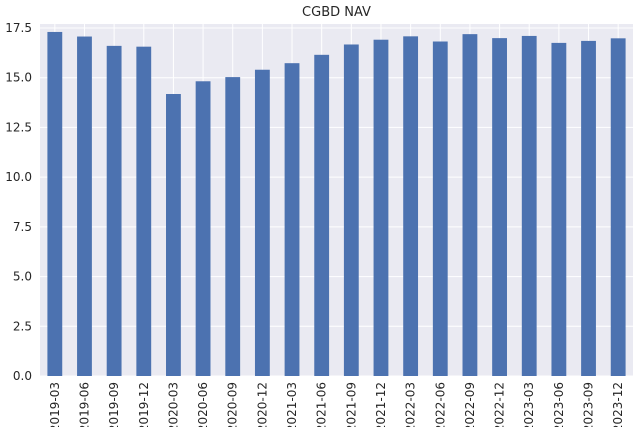 Image resolution: width=640 pixels, height=427 pixels. What do you see at coordinates (500, 404) in the screenshot?
I see `x-tick-label: 2022-12` at bounding box center [500, 404].